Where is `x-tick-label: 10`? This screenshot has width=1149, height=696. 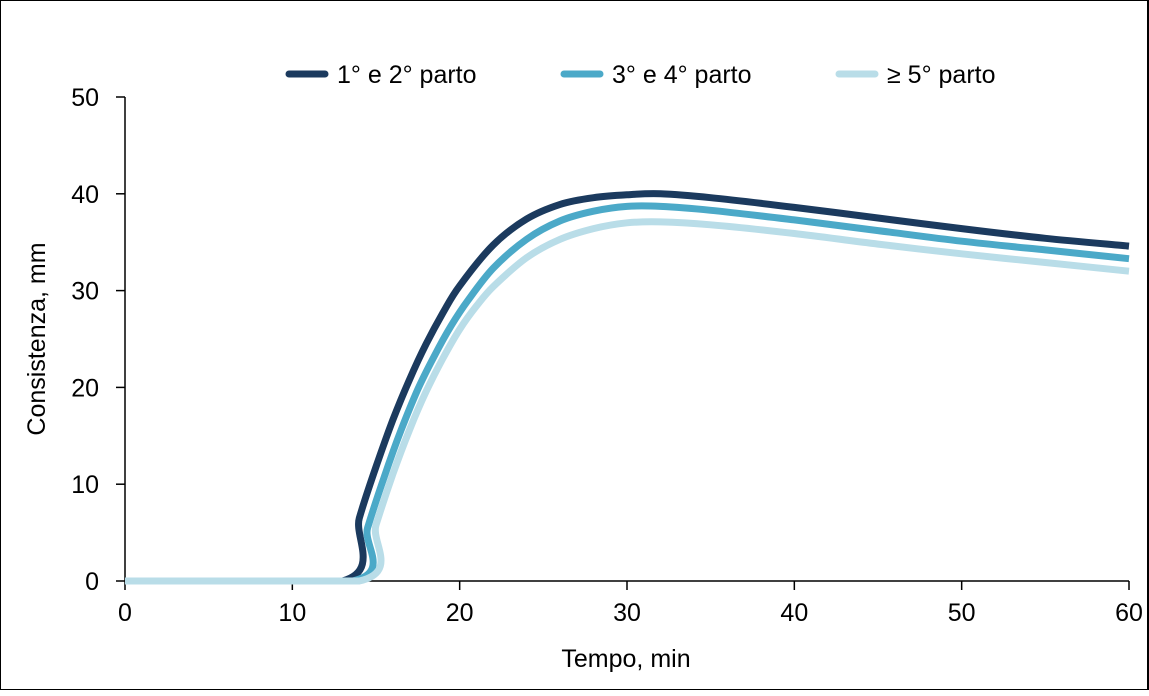 x-tick-label: 10 is located at coordinates (292, 613).